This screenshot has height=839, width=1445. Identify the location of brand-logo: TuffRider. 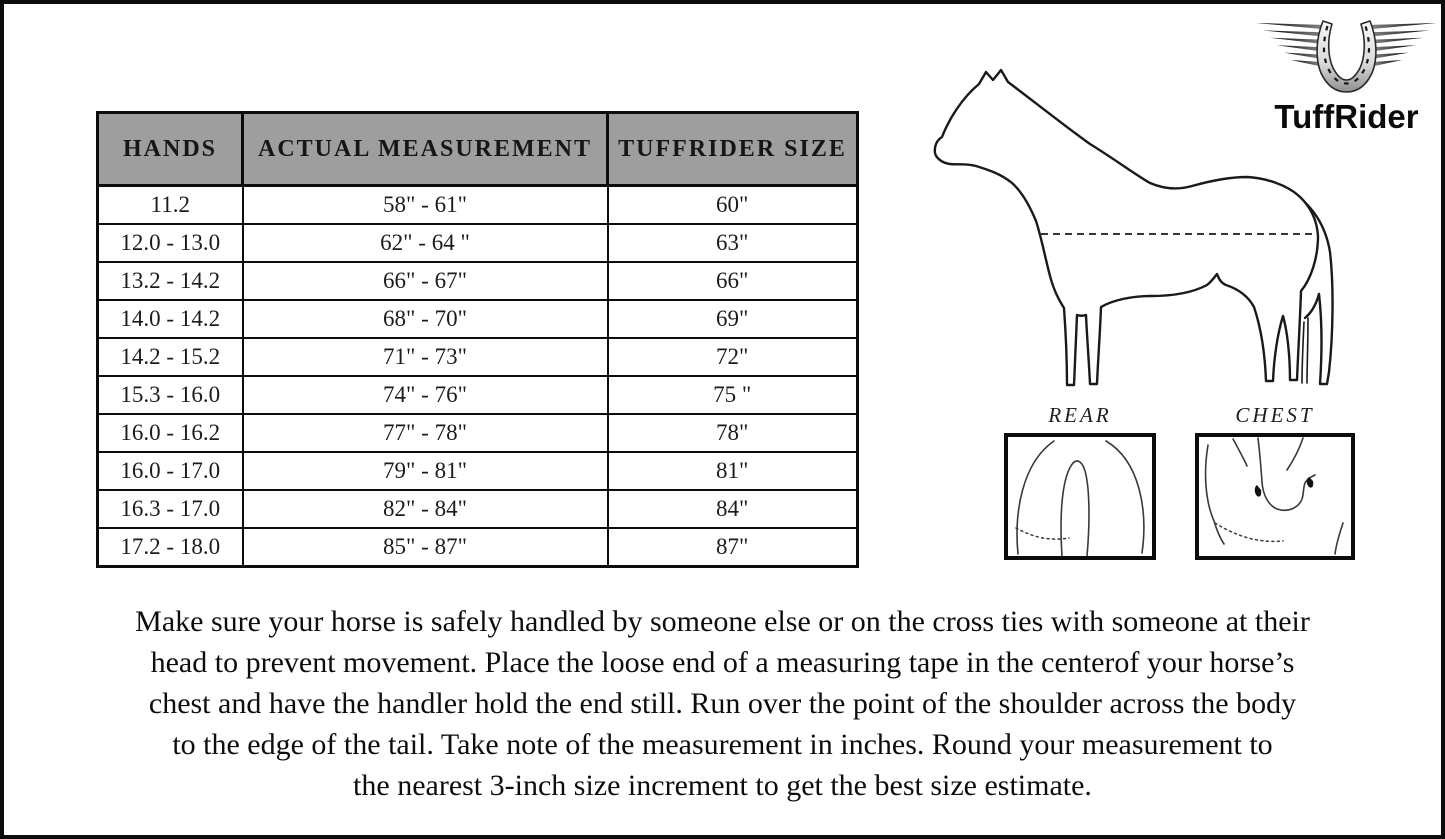
(1346, 74).